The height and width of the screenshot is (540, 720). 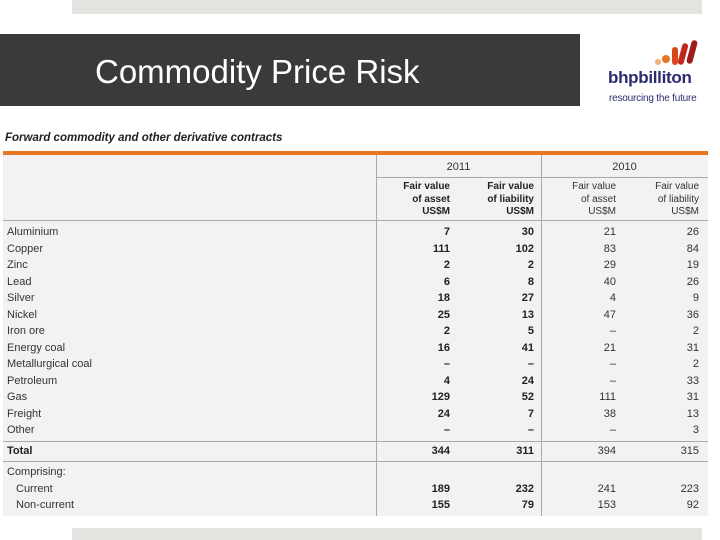 What do you see at coordinates (650, 77) in the screenshot?
I see `logo-wordmark: bhpbilliton` at bounding box center [650, 77].